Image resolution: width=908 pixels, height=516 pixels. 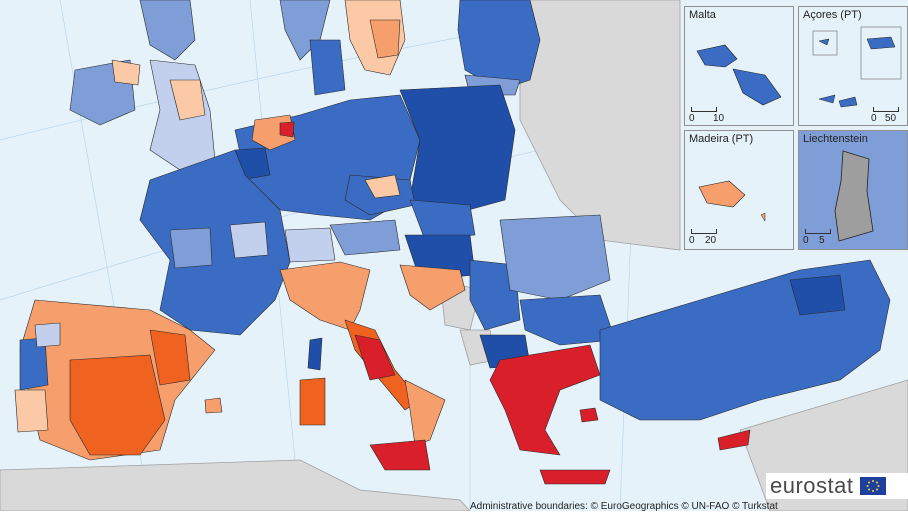 I want to click on region-portugal-centre, so click(x=31, y=411).